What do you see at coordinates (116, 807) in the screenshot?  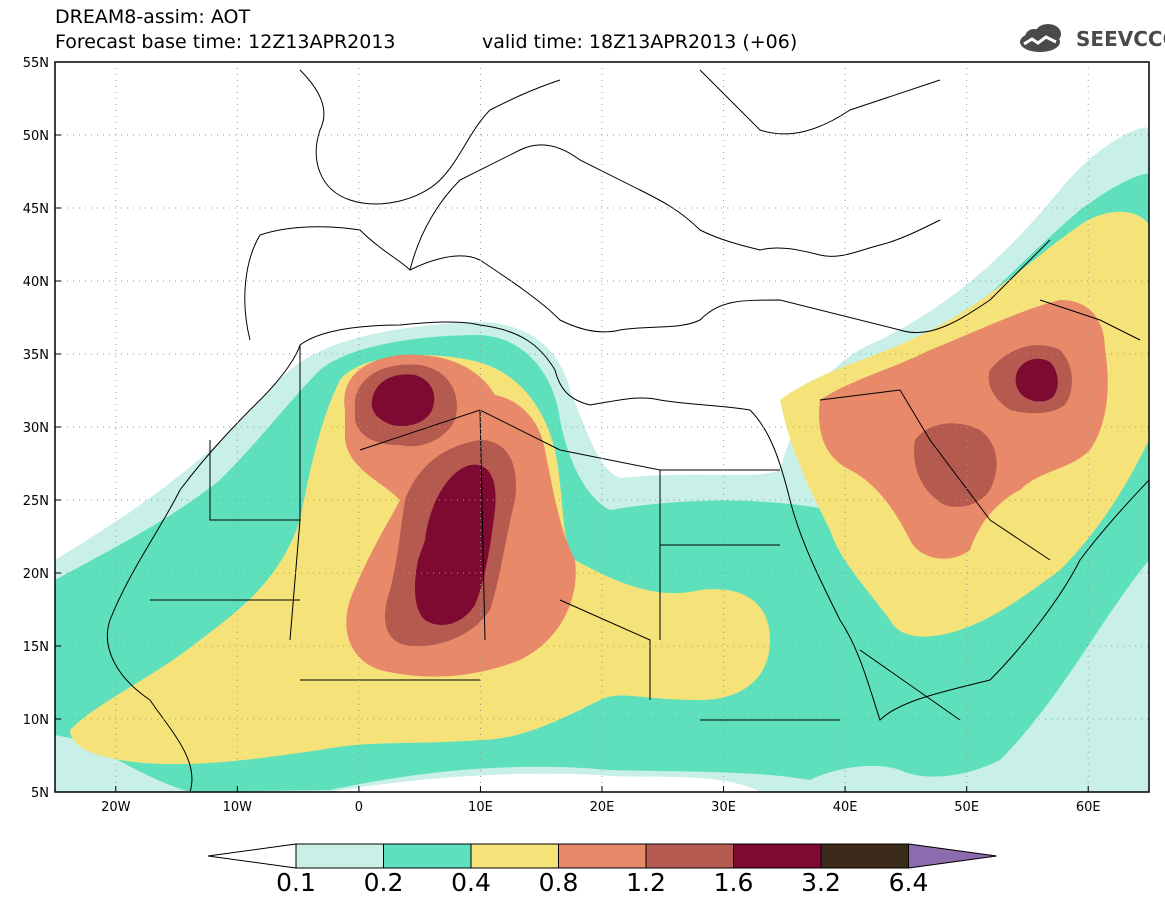 I see `lon-tick-label: 20W` at bounding box center [116, 807].